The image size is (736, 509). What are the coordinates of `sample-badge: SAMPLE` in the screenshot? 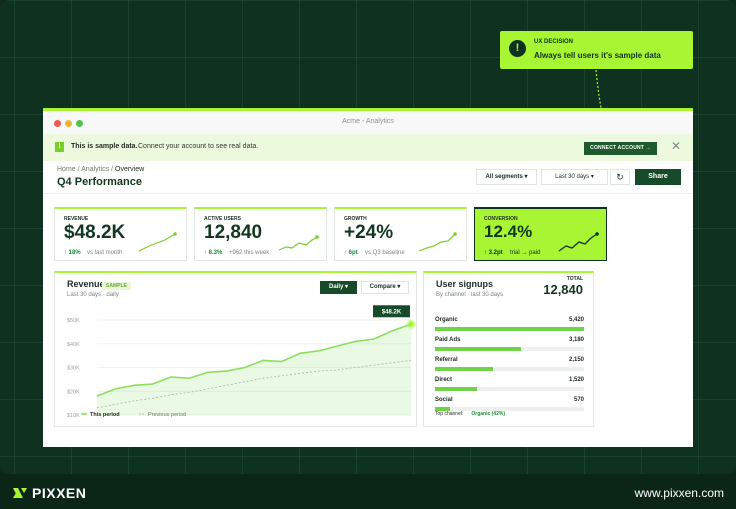 It's located at (116, 286).